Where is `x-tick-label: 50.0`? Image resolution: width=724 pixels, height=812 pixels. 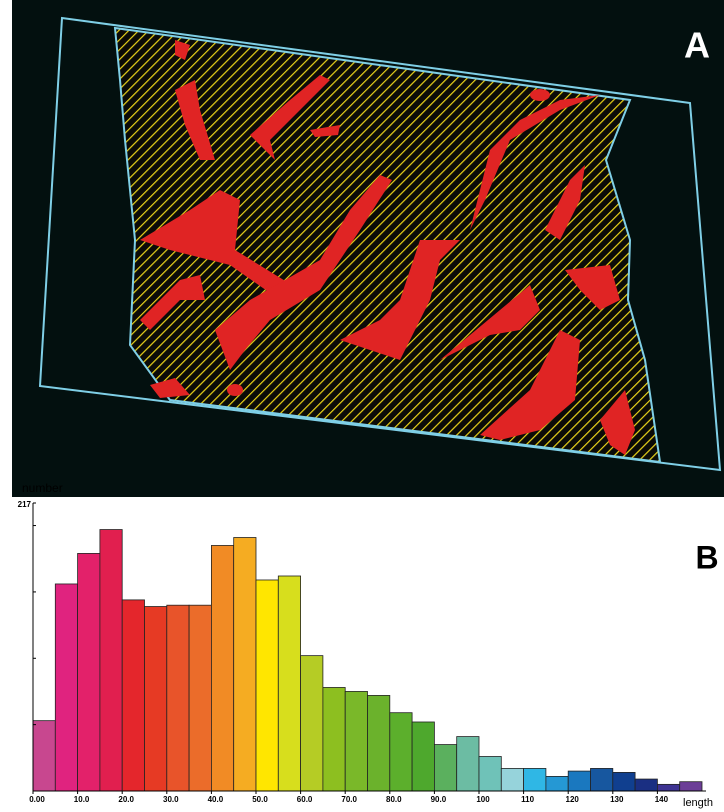
x-tick-label: 50.0 is located at coordinates (260, 799).